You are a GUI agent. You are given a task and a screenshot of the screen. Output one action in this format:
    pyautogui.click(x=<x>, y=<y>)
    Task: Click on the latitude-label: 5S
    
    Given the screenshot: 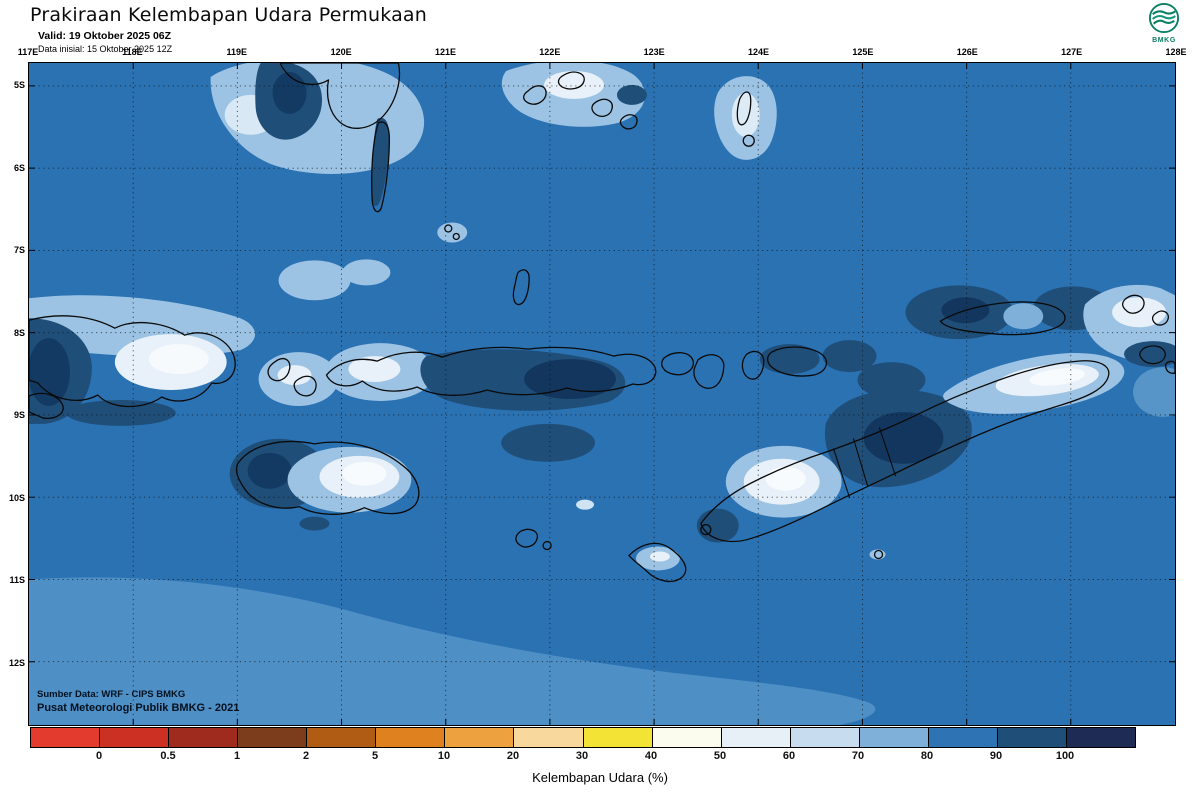 What is the action you would take?
    pyautogui.click(x=19, y=85)
    